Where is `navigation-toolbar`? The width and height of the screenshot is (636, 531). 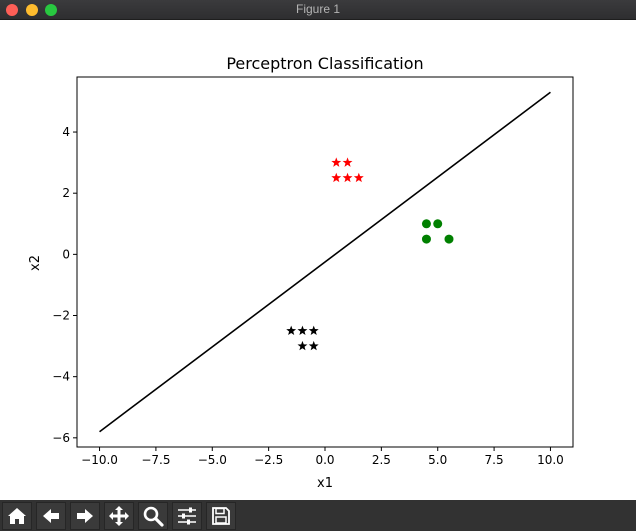 navigation-toolbar is located at coordinates (318, 515).